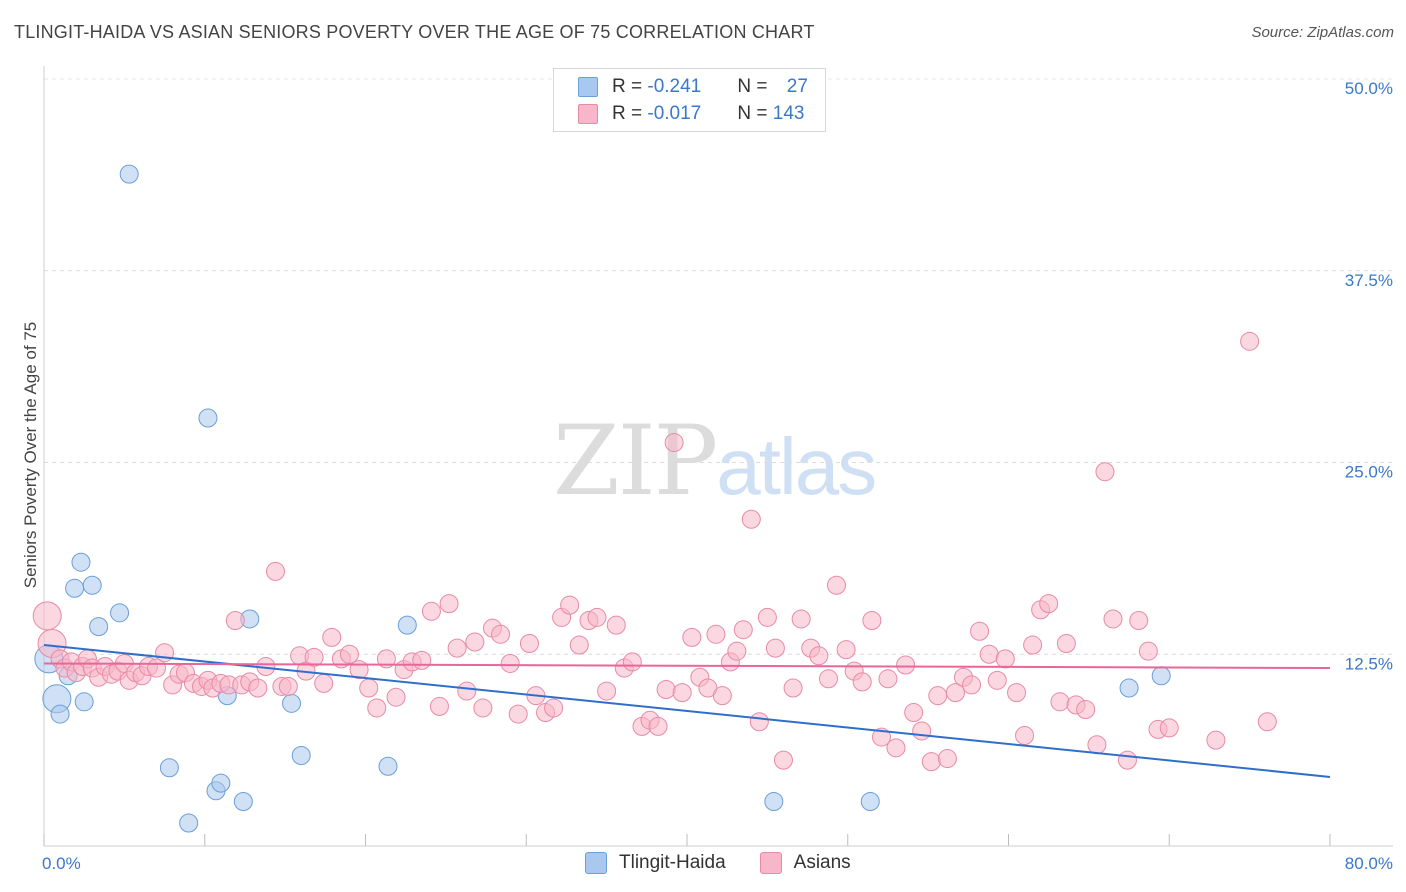 The height and width of the screenshot is (892, 1406). Describe the element at coordinates (588, 114) in the screenshot. I see `asians-swatch` at that location.